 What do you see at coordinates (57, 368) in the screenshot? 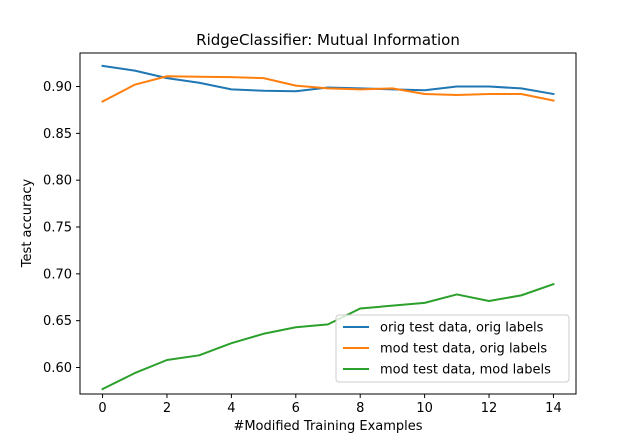
I see `y-tick-label: 0.60` at bounding box center [57, 368].